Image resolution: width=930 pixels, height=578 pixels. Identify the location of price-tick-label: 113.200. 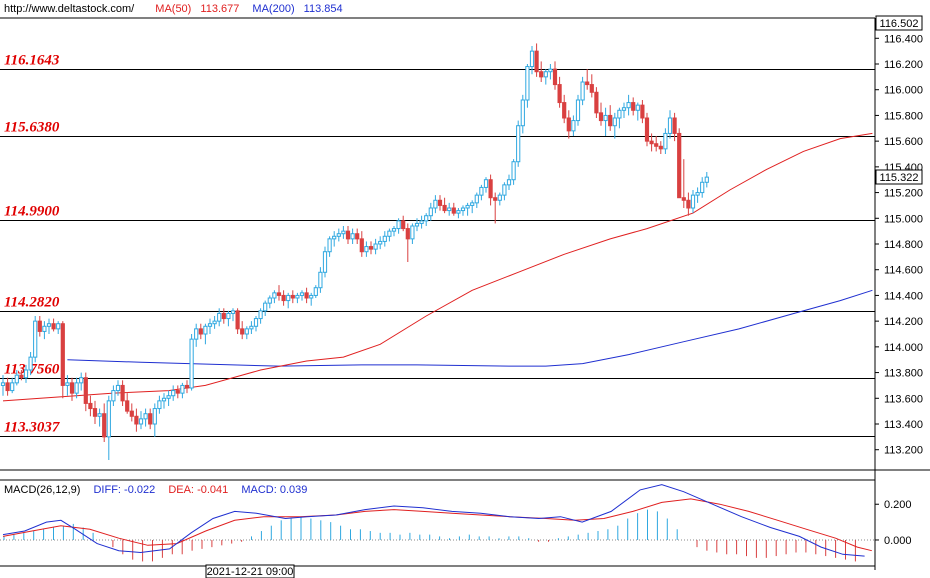
(903, 451).